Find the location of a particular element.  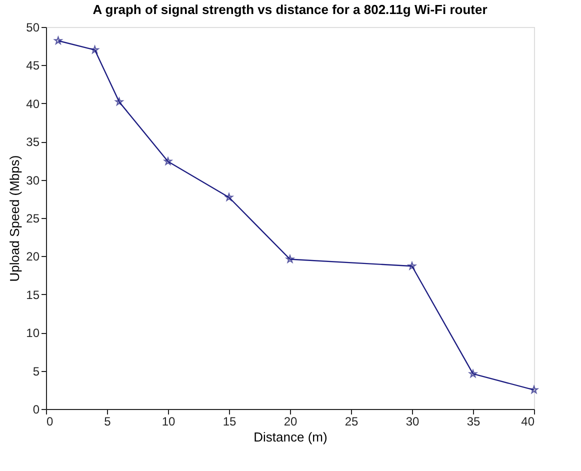

y-tick-label: 40 is located at coordinates (33, 103).